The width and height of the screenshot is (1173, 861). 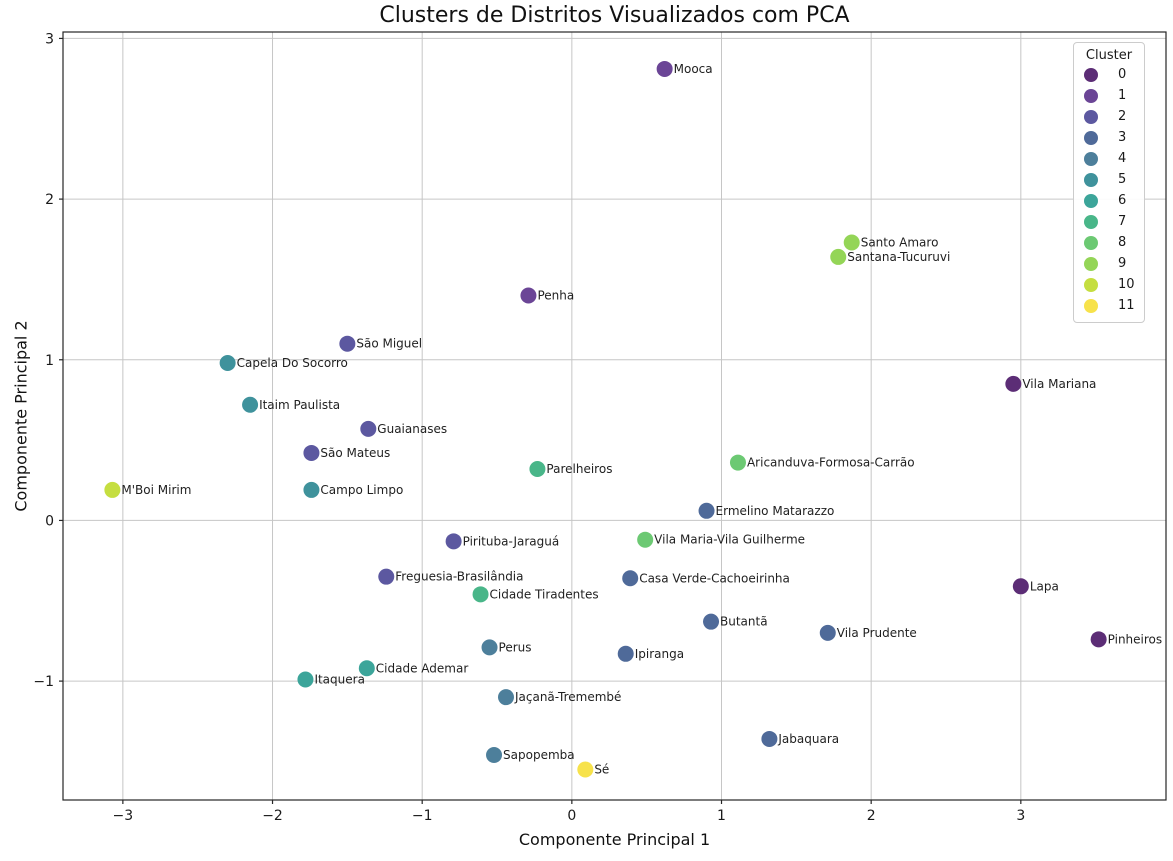 I want to click on legend-label: 10, so click(x=1126, y=284).